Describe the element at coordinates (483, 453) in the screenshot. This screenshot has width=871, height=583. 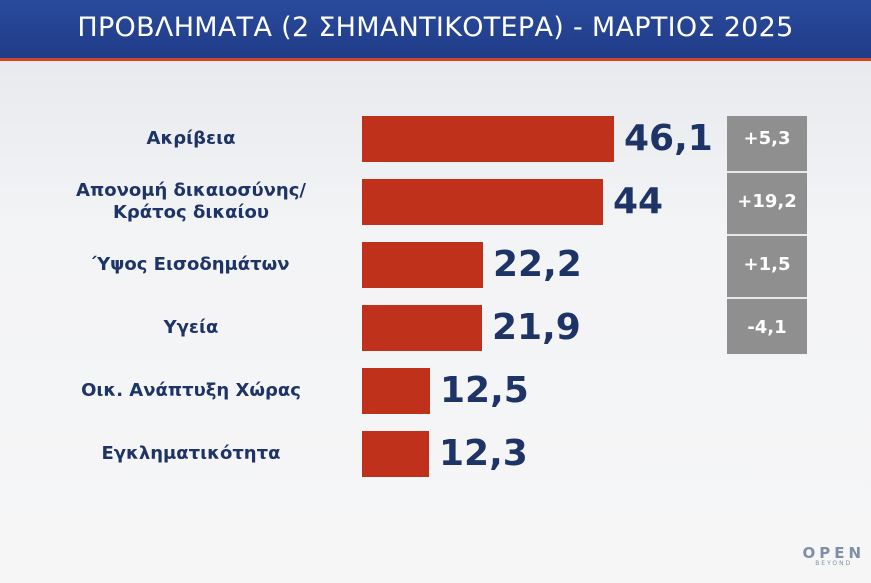
I see `value-label: 12,3` at that location.